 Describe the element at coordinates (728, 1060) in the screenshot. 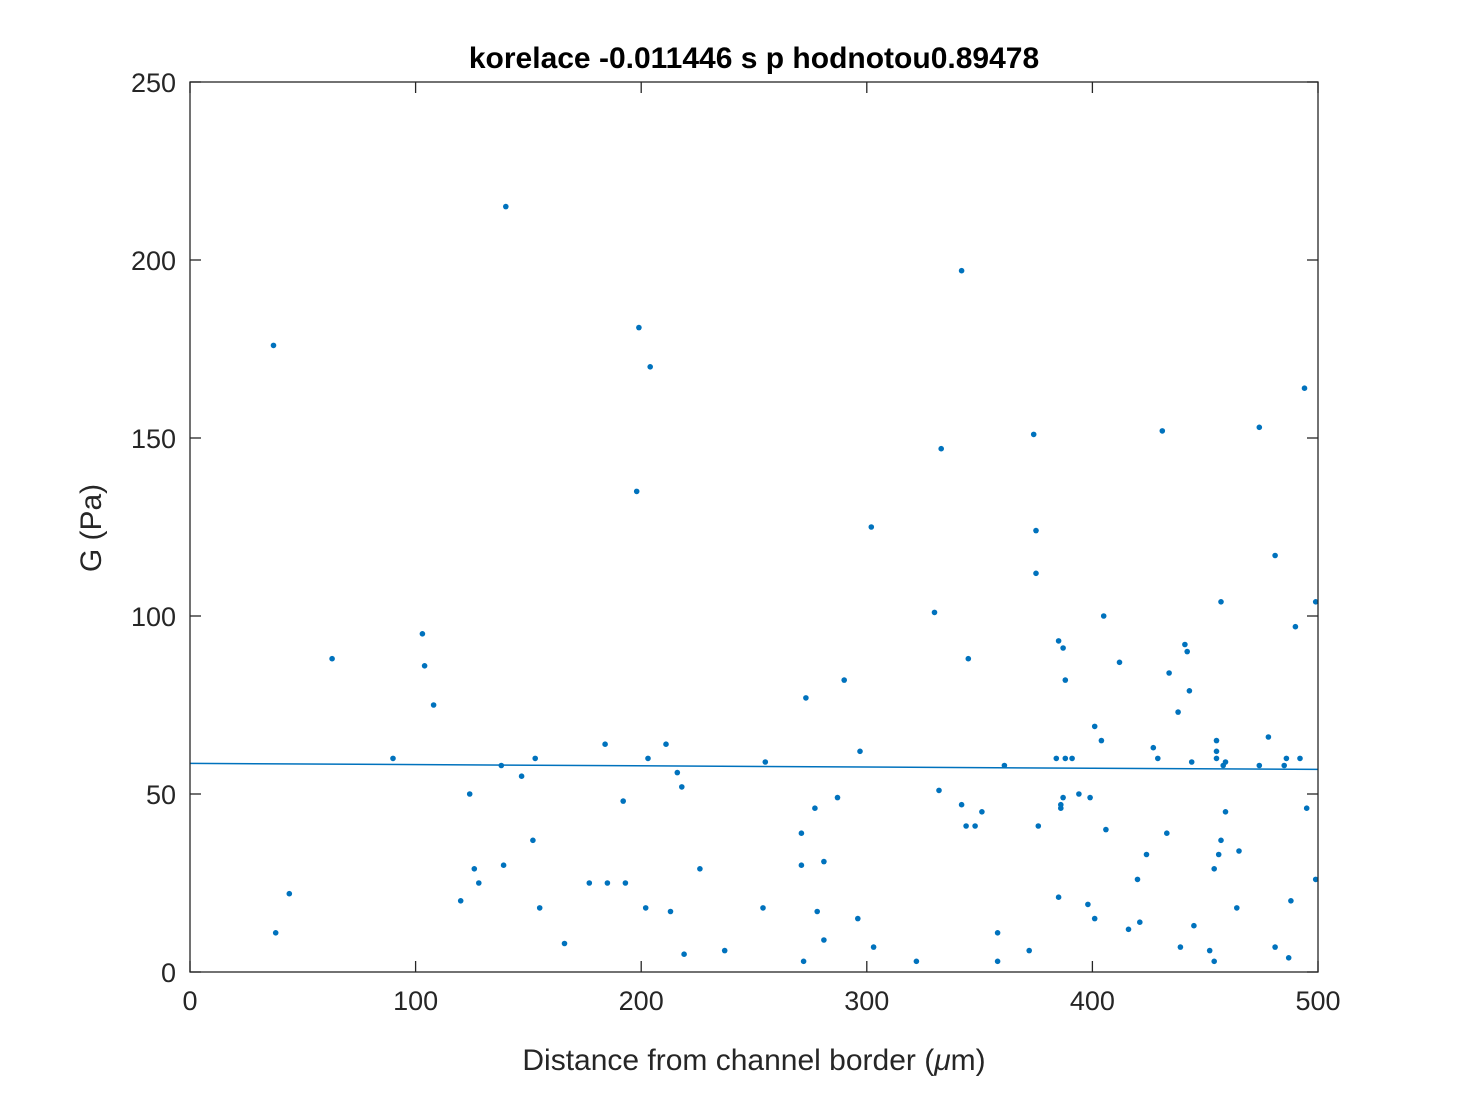

I see `x-axis-label-start: Distance from channel border (` at that location.